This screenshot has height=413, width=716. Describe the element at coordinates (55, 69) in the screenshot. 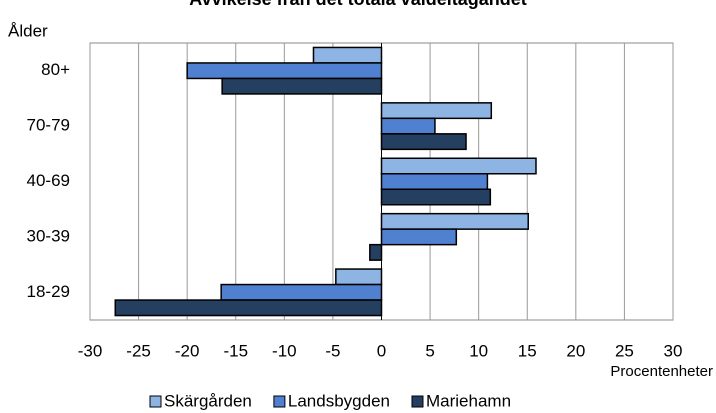

I see `y-tick-label: 80+` at that location.